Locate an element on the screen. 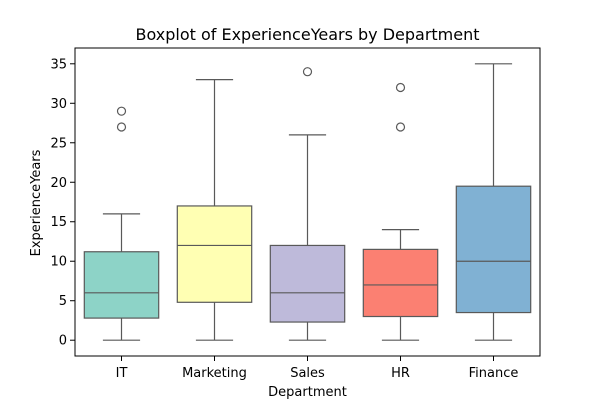  y-tick-label: 0 is located at coordinates (63, 341).